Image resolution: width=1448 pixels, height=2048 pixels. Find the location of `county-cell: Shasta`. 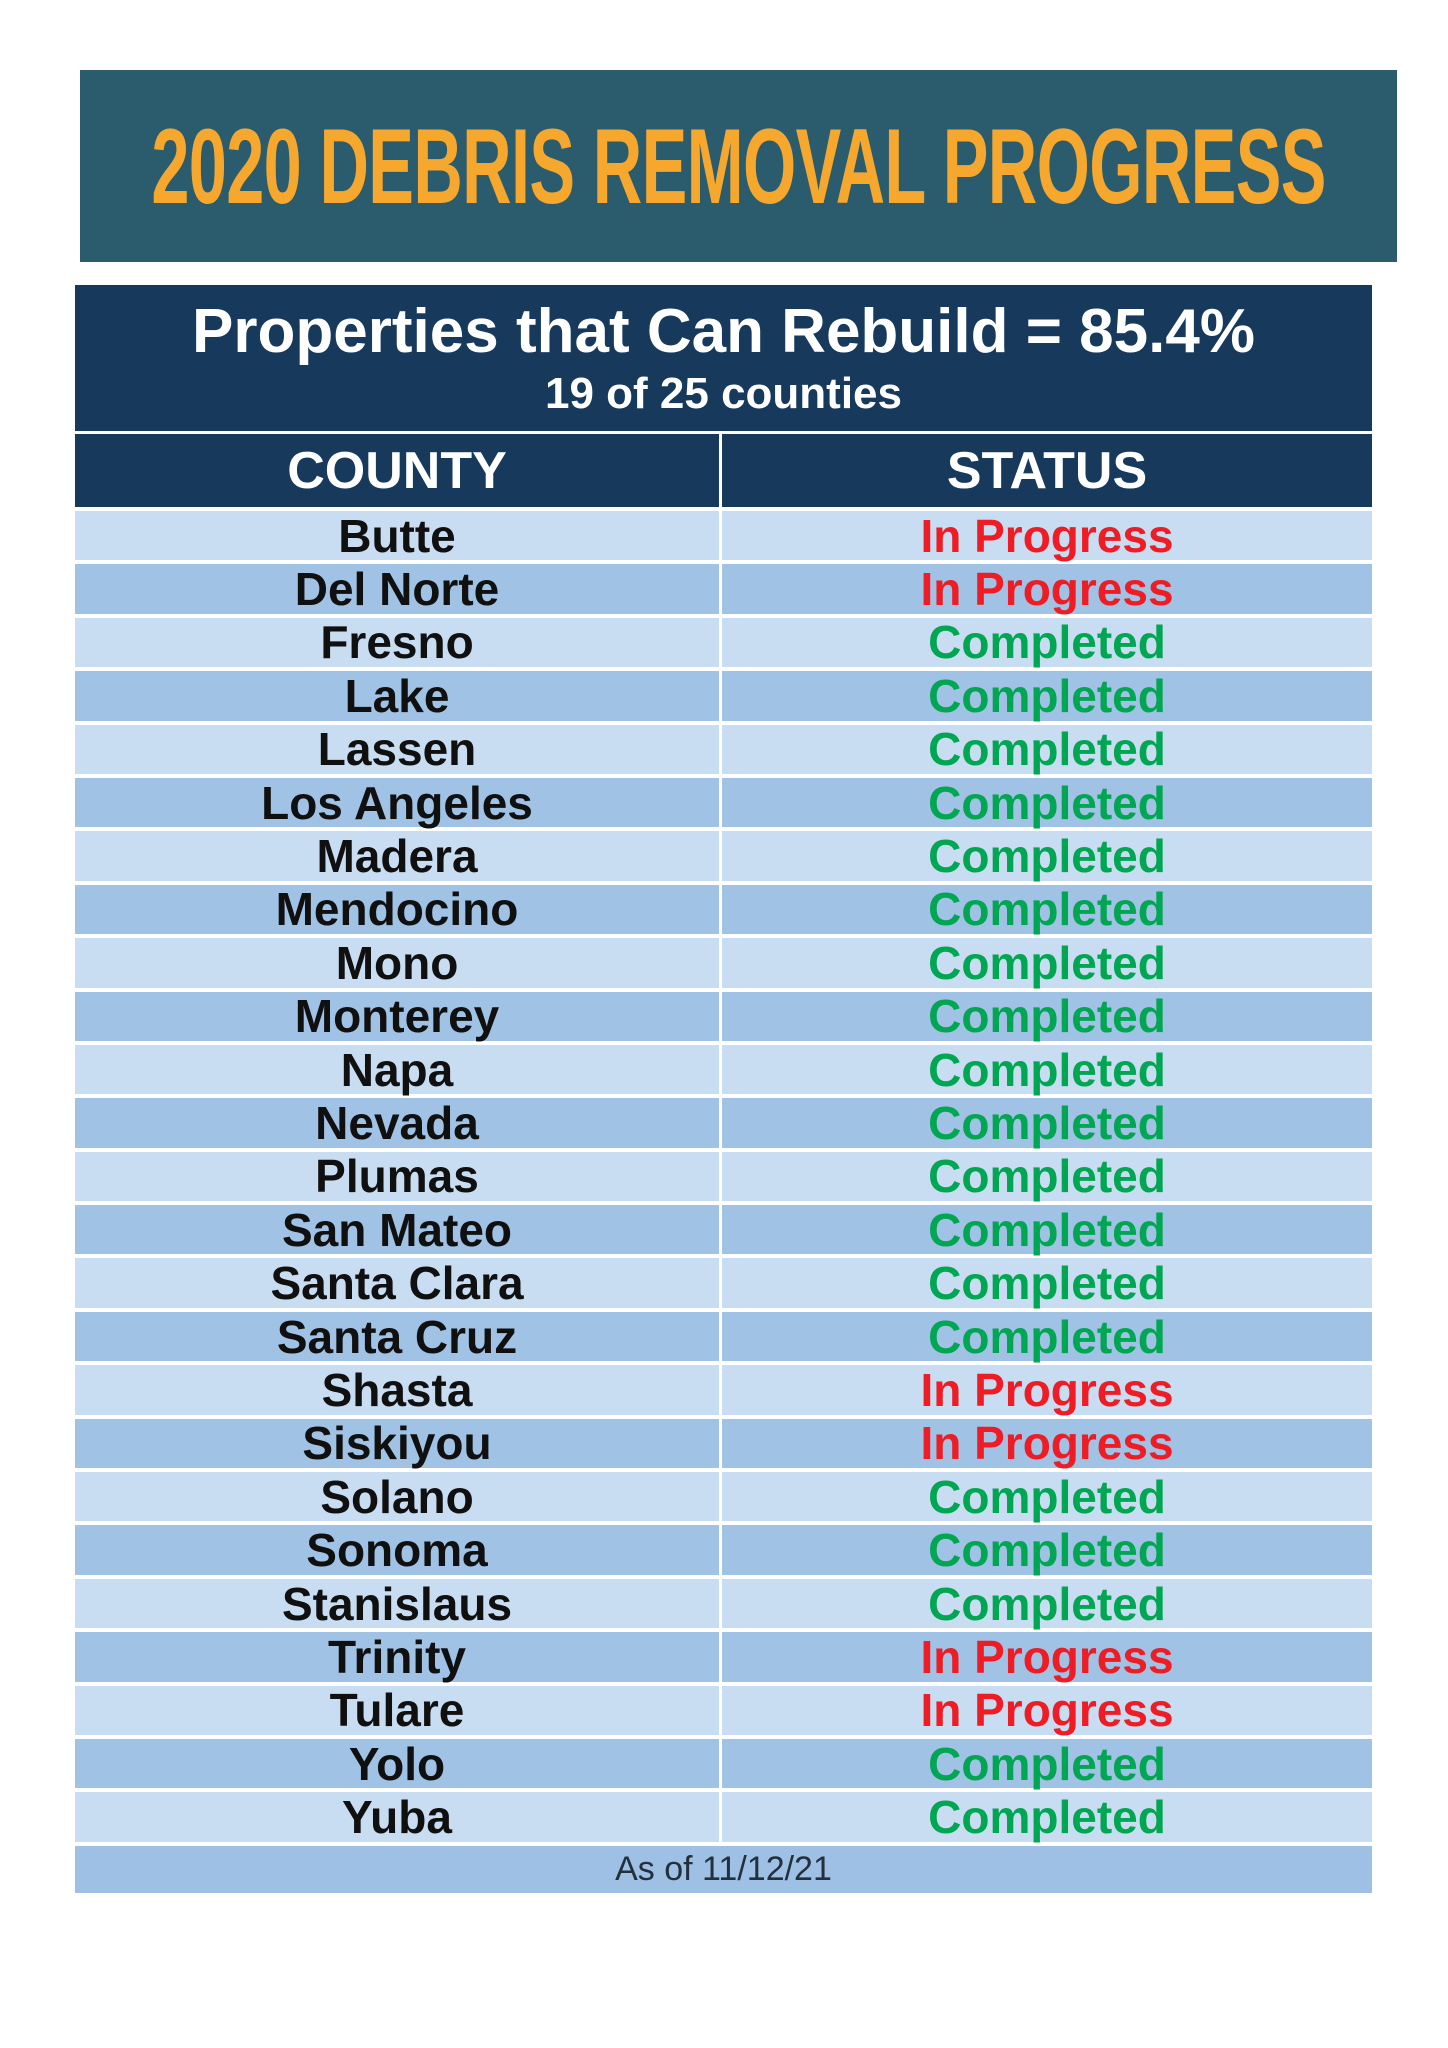

county-cell: Shasta is located at coordinates (397, 1389).